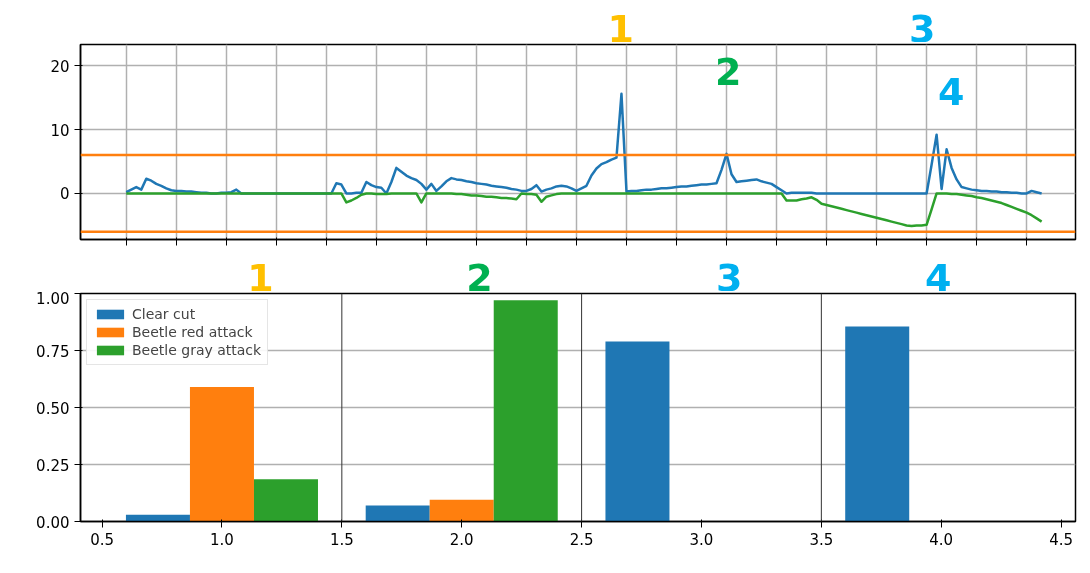  I want to click on legend-label: Beetle gray attack, so click(197, 350).